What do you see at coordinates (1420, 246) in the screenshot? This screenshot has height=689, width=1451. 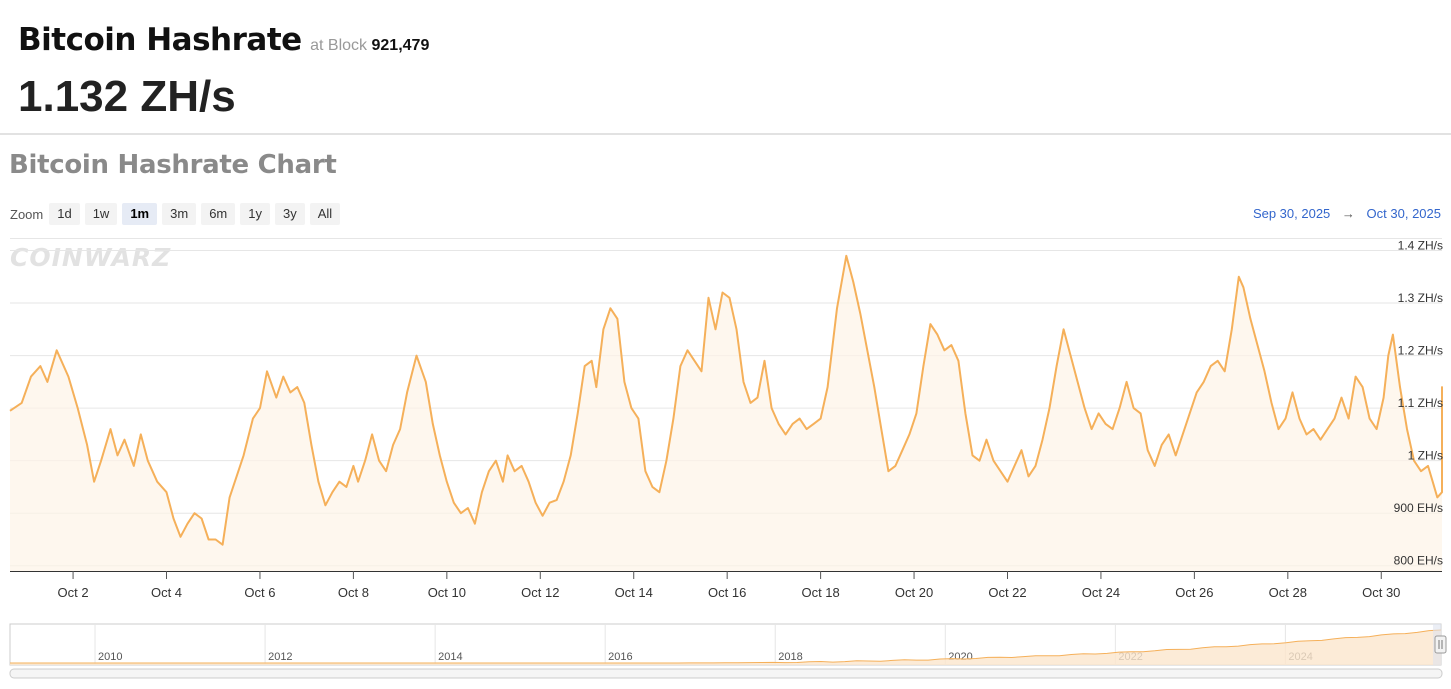 I see `y-tick-label: 1.4 ZH/s` at bounding box center [1420, 246].